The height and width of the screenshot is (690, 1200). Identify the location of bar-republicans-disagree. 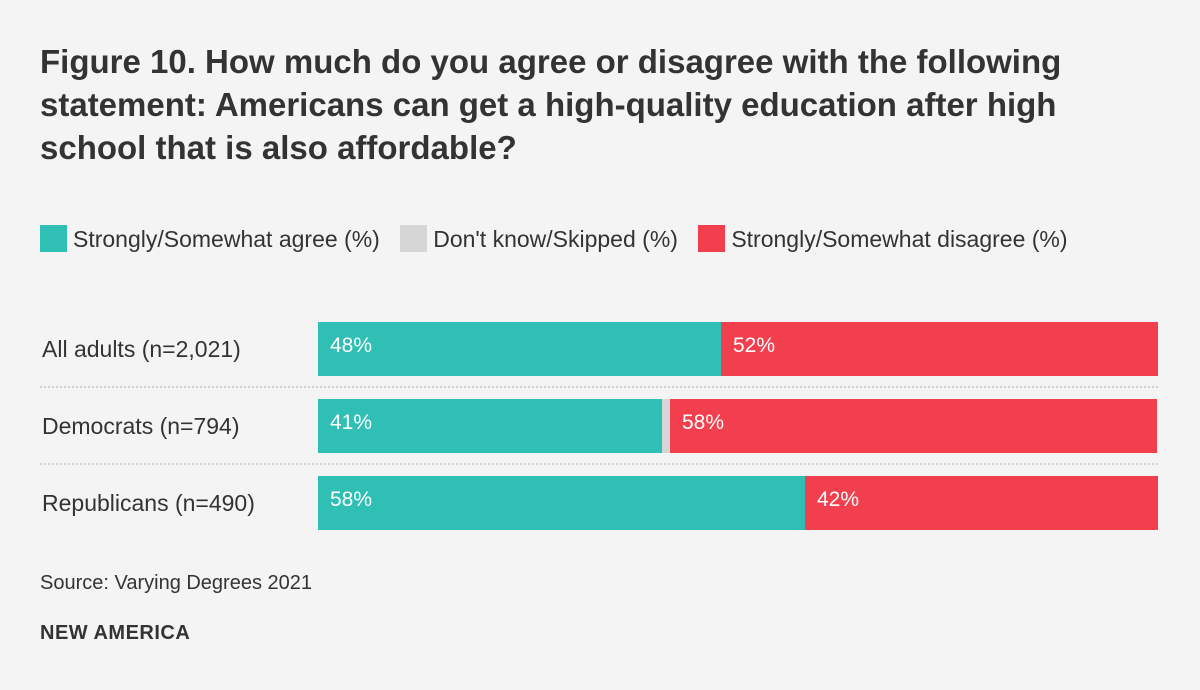
(981, 503).